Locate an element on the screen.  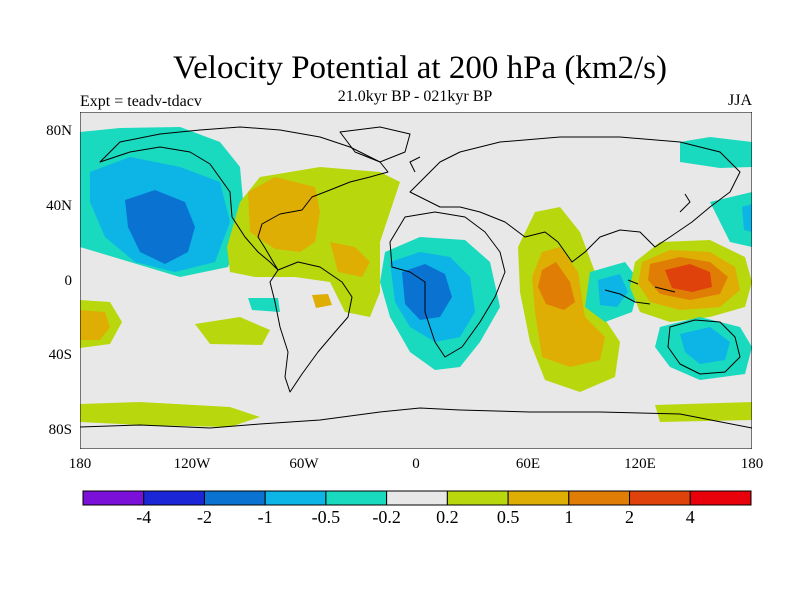
lon-label-60e: 60E is located at coordinates (528, 464).